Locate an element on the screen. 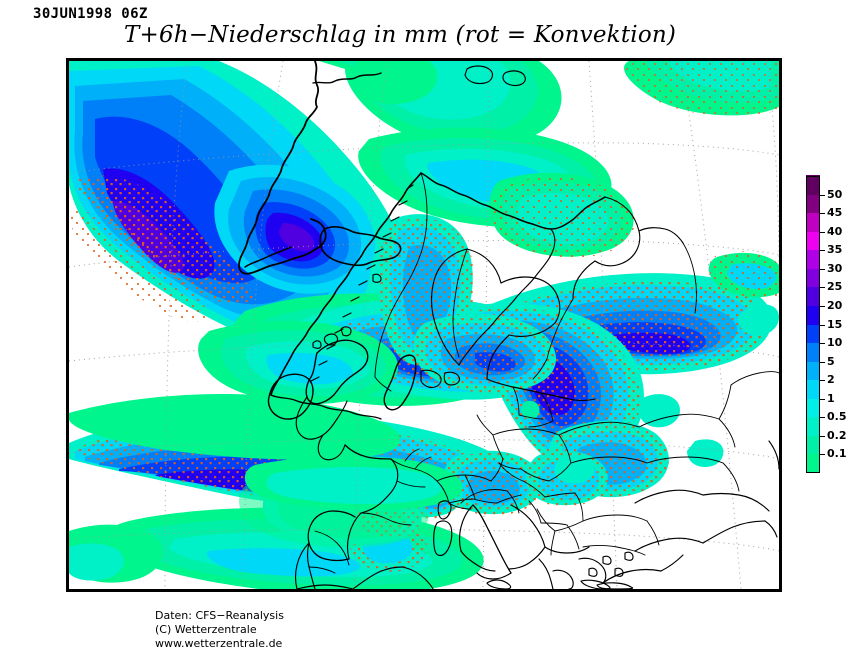  precip-denmark is located at coordinates (485, 353).